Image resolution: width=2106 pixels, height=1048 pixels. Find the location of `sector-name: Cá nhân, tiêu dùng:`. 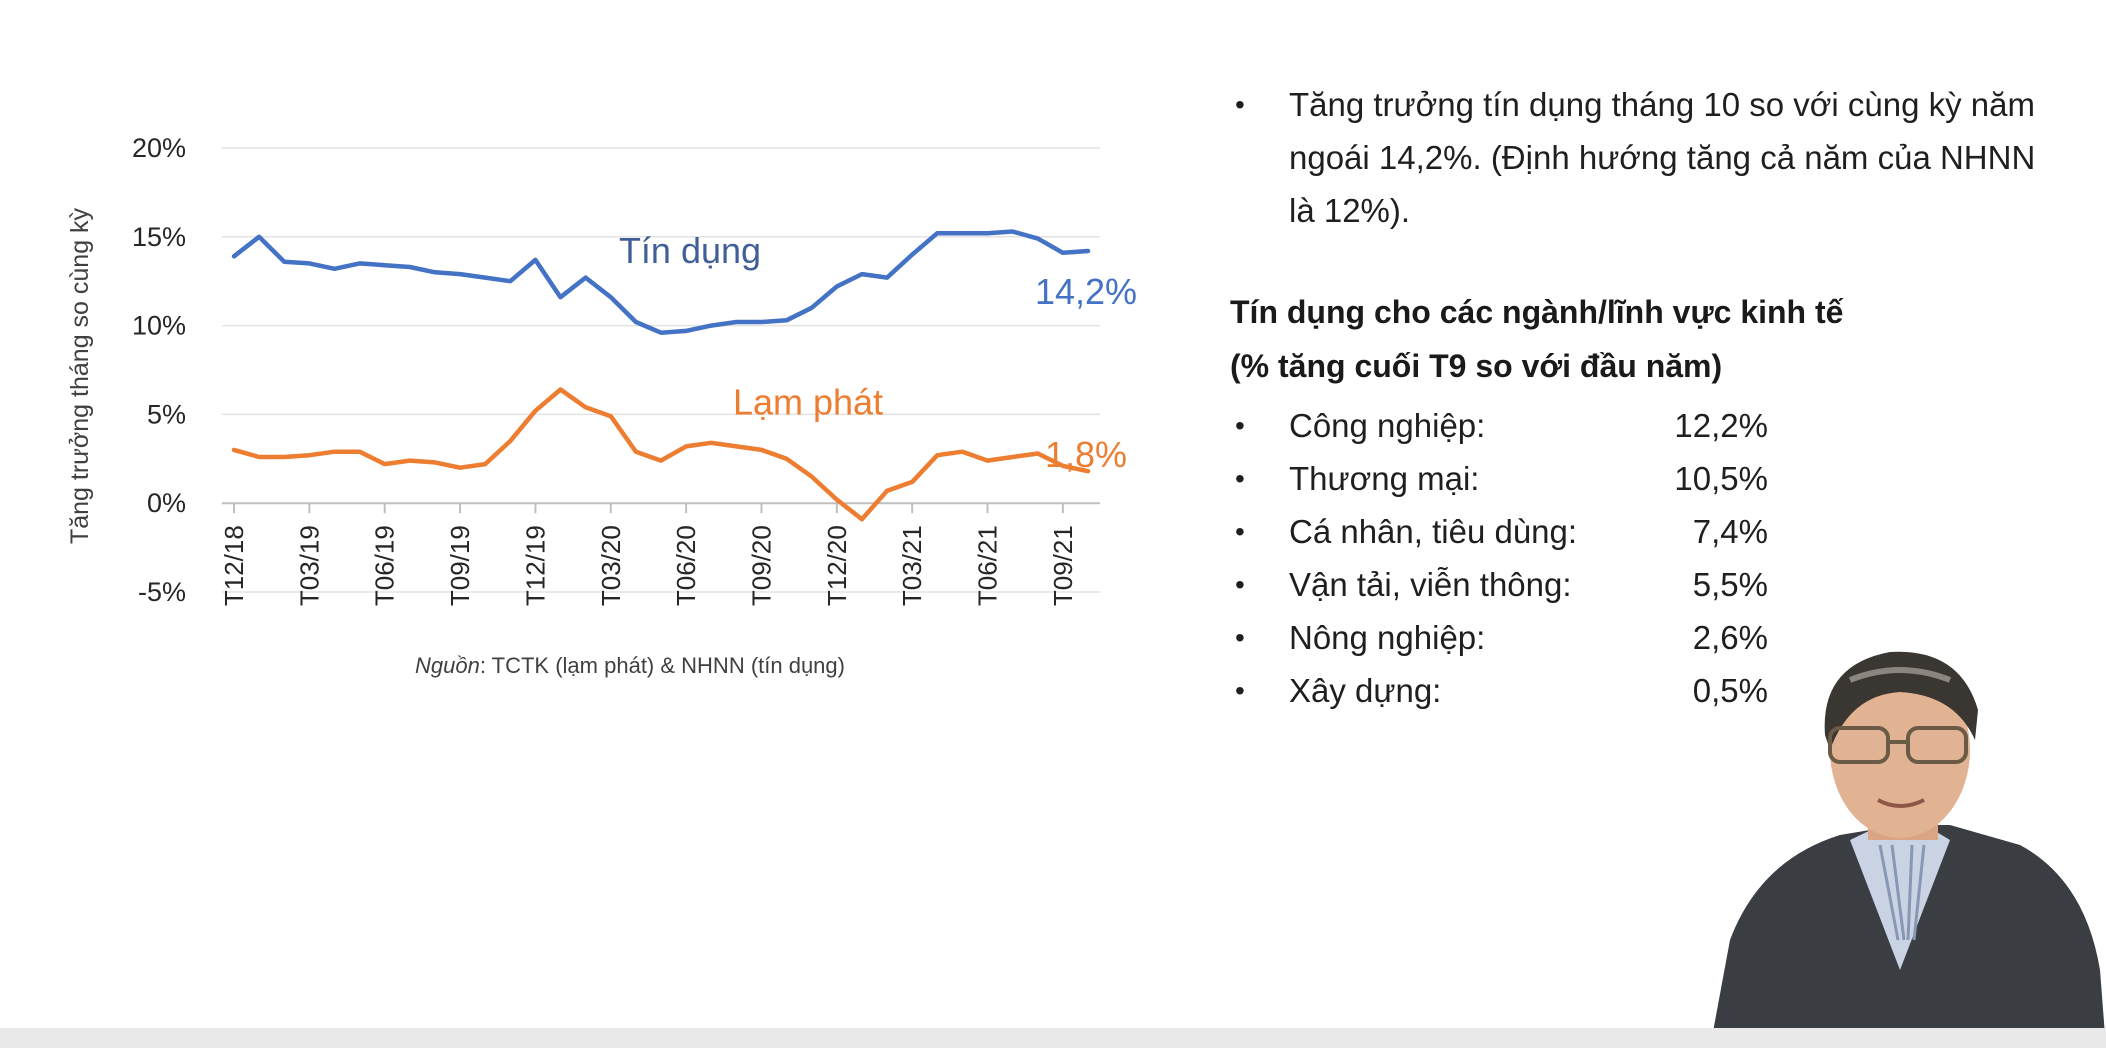

sector-name: Cá nhân, tiêu dùng: is located at coordinates (1433, 531).